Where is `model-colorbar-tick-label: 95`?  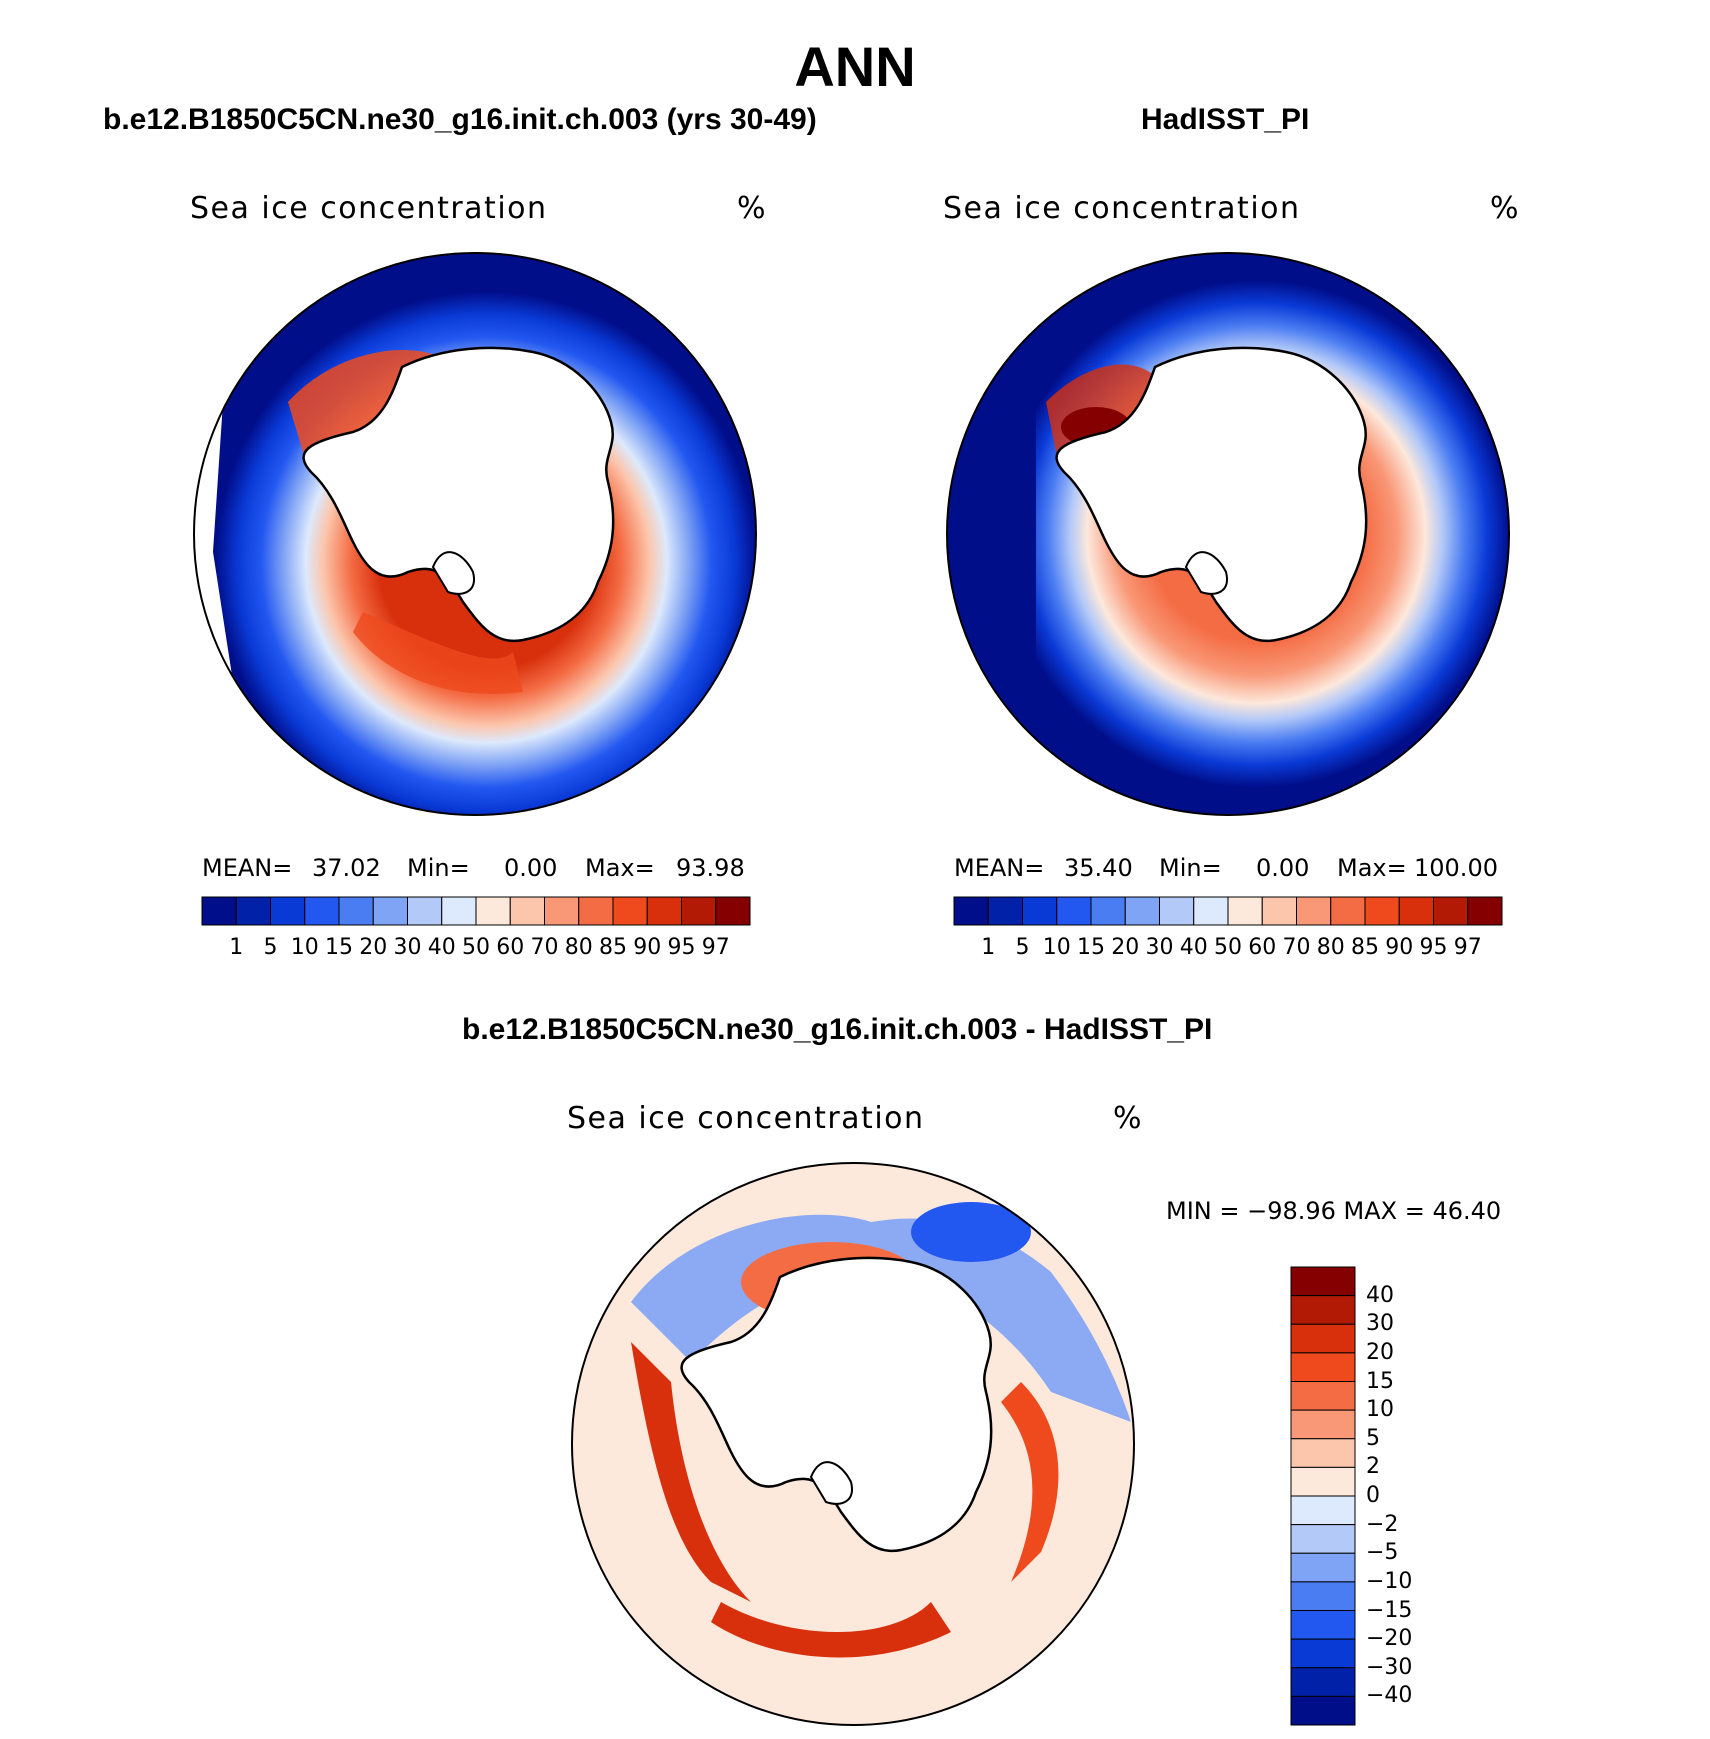
model-colorbar-tick-label: 95 is located at coordinates (681, 947).